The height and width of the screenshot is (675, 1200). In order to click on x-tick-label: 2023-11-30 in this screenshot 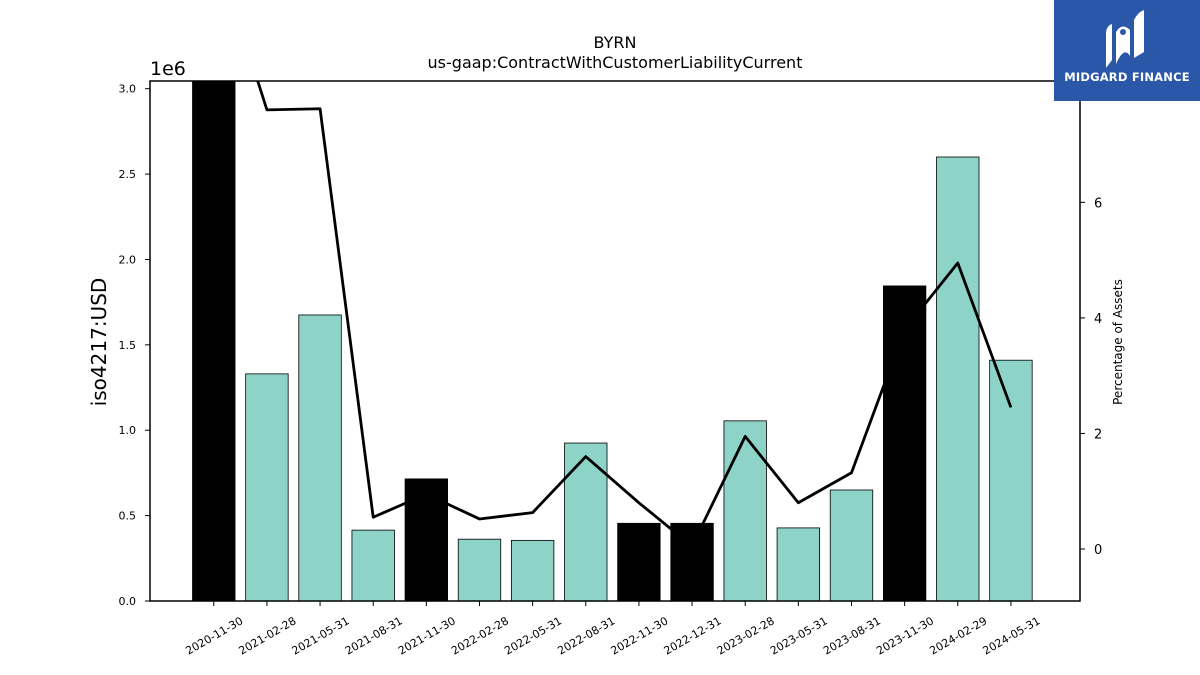, I will do `click(905, 635)`.